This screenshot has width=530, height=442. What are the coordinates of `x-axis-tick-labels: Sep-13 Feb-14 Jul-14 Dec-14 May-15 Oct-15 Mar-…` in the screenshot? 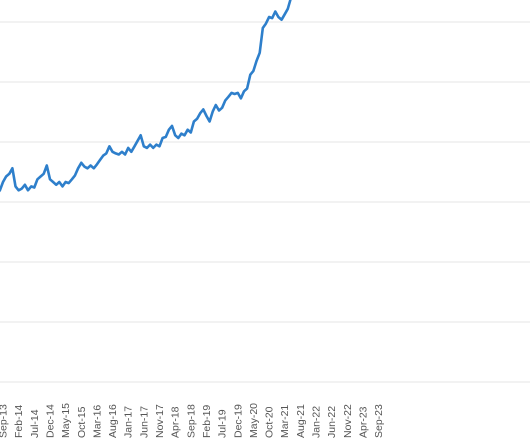 It's located at (192, 420).